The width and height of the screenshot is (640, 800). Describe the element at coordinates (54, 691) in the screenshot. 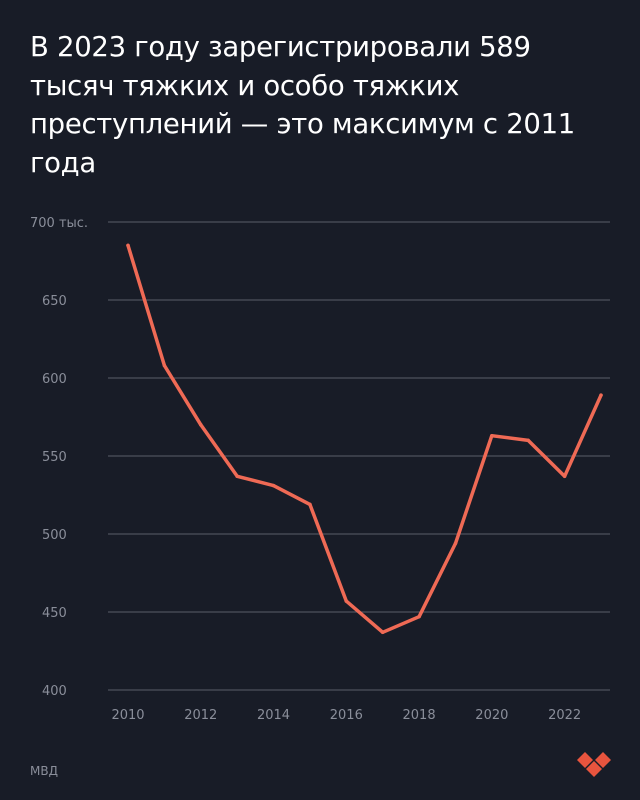

I see `y-tick-label: 400` at that location.